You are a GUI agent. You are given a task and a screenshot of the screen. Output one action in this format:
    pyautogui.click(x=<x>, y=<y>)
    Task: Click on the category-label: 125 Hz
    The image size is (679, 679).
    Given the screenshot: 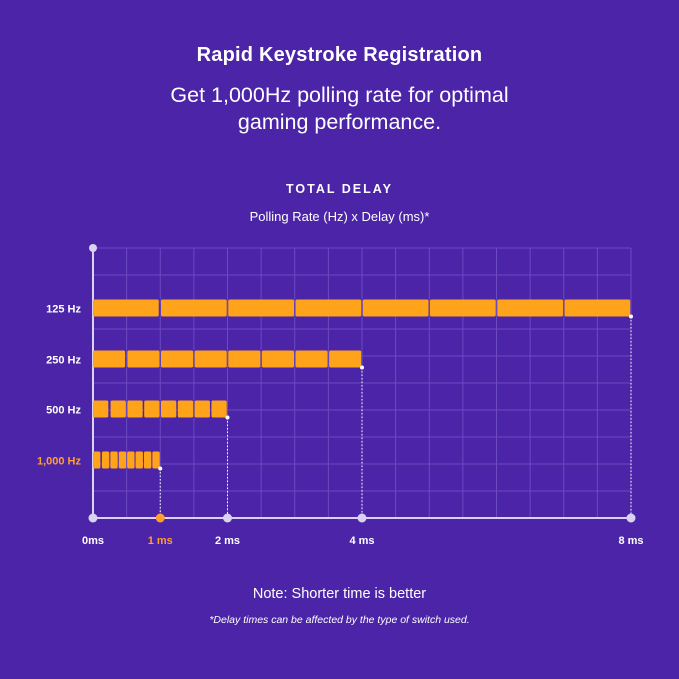 What is the action you would take?
    pyautogui.click(x=63, y=310)
    